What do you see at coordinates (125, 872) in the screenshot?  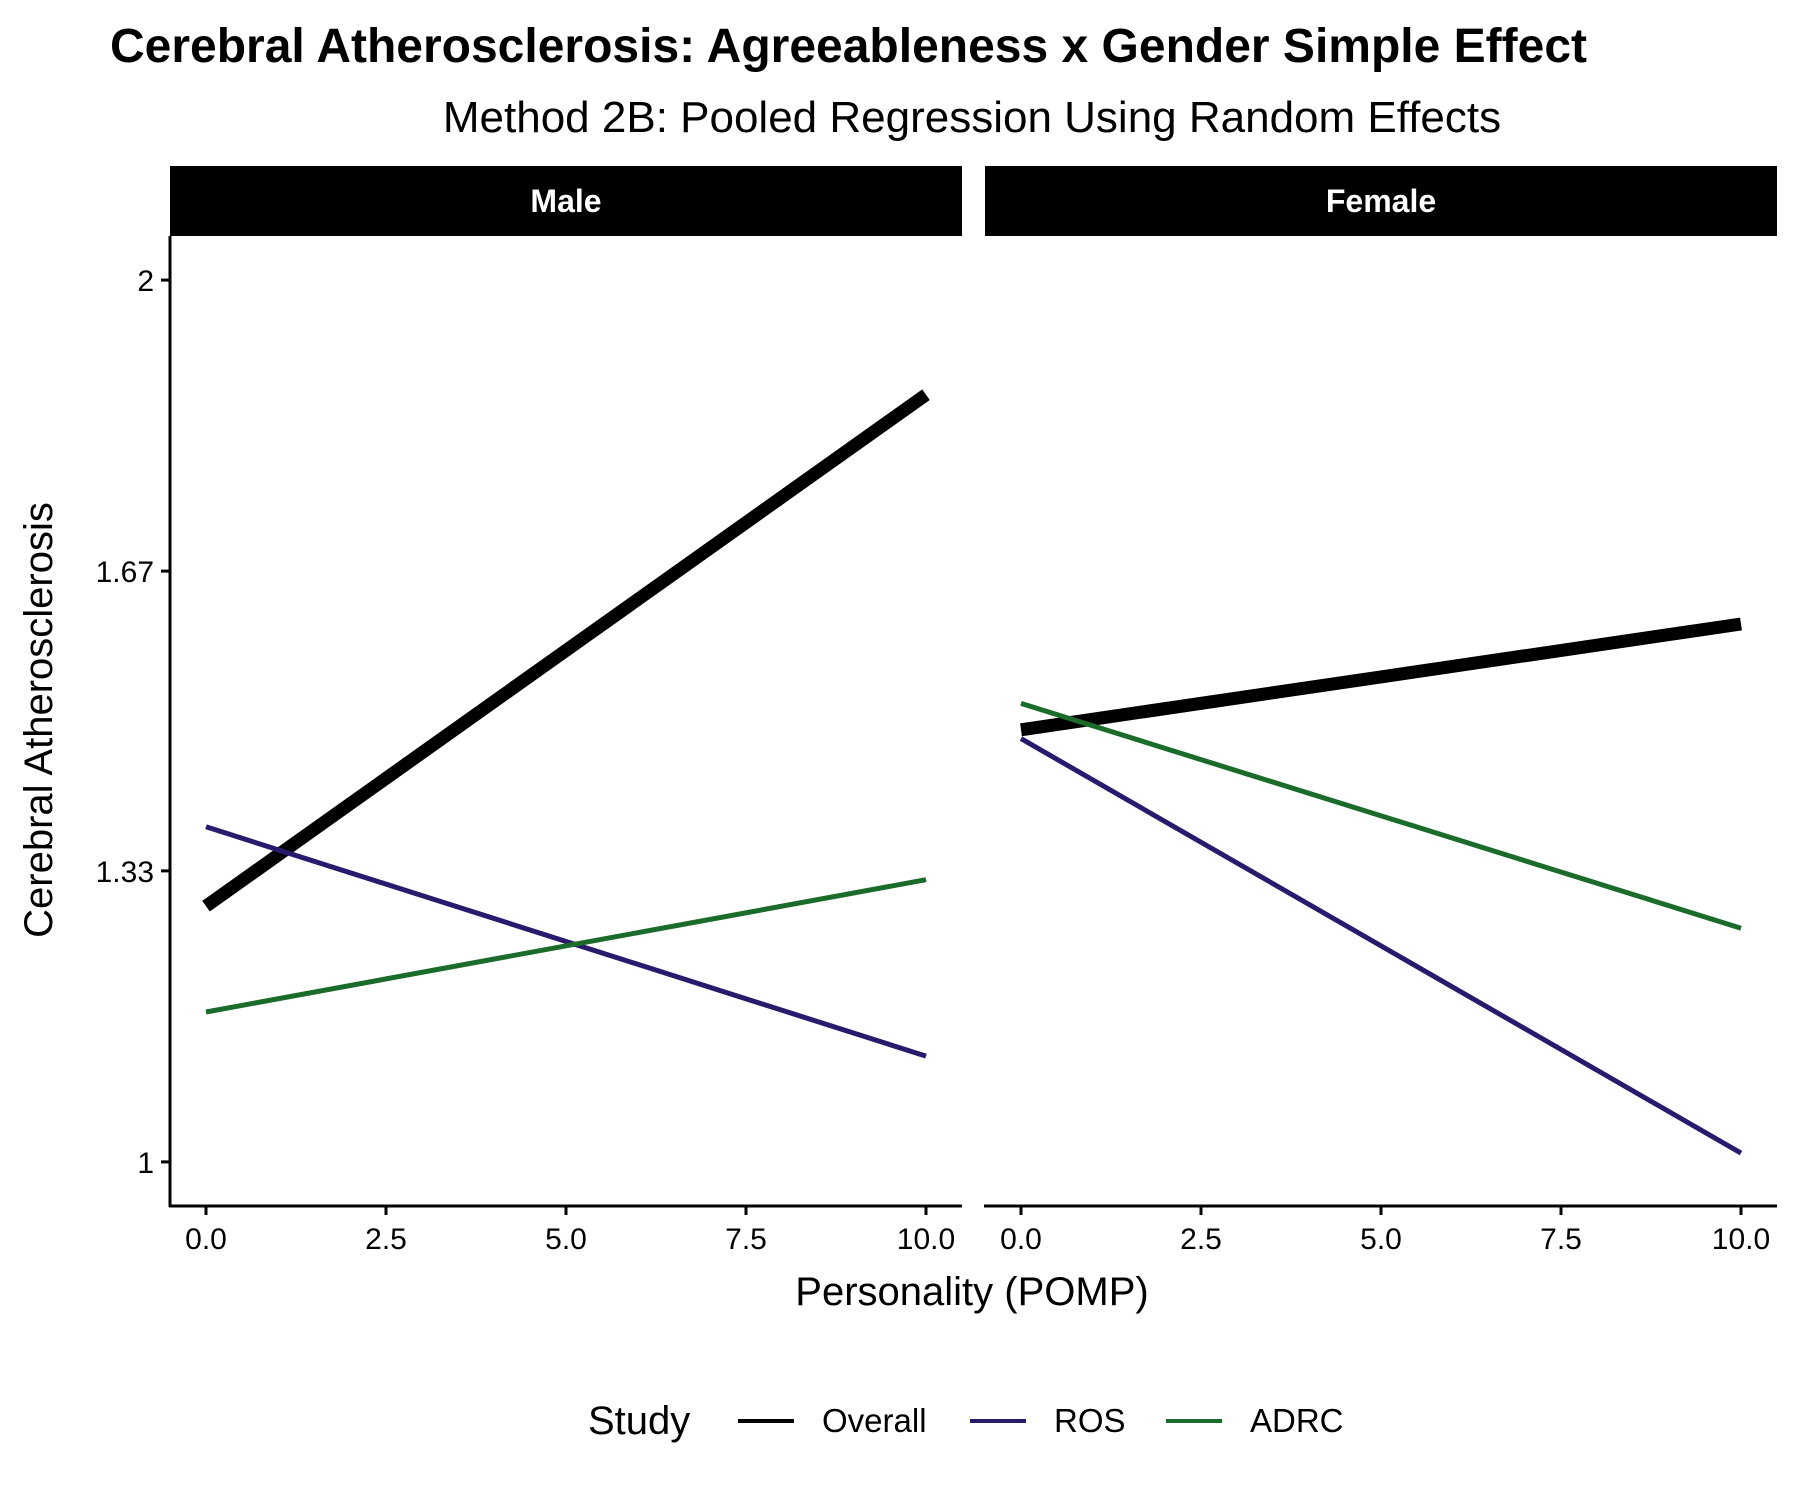 I see `y-tick-label: 1.33` at bounding box center [125, 872].